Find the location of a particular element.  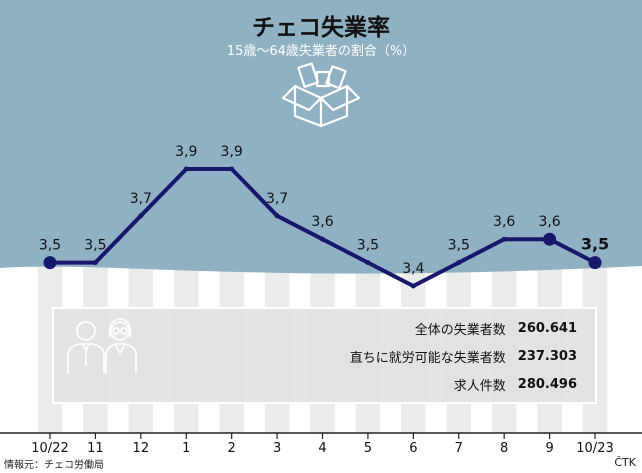

box-icon is located at coordinates (321, 95).